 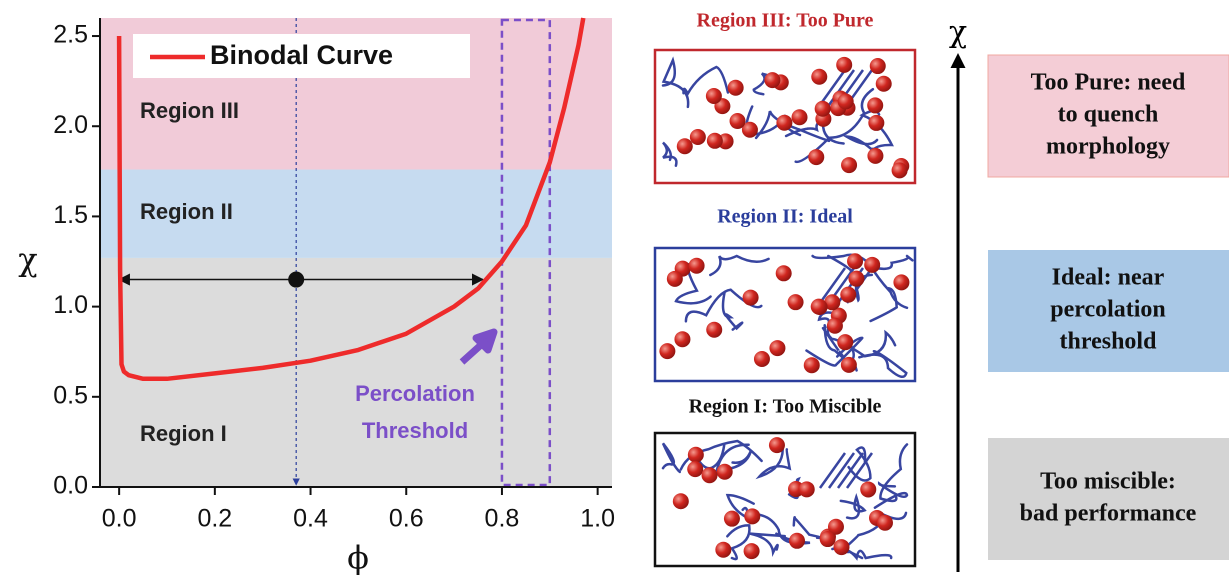 What do you see at coordinates (785, 217) in the screenshot?
I see `schematic-title: Region II: Ideal` at bounding box center [785, 217].